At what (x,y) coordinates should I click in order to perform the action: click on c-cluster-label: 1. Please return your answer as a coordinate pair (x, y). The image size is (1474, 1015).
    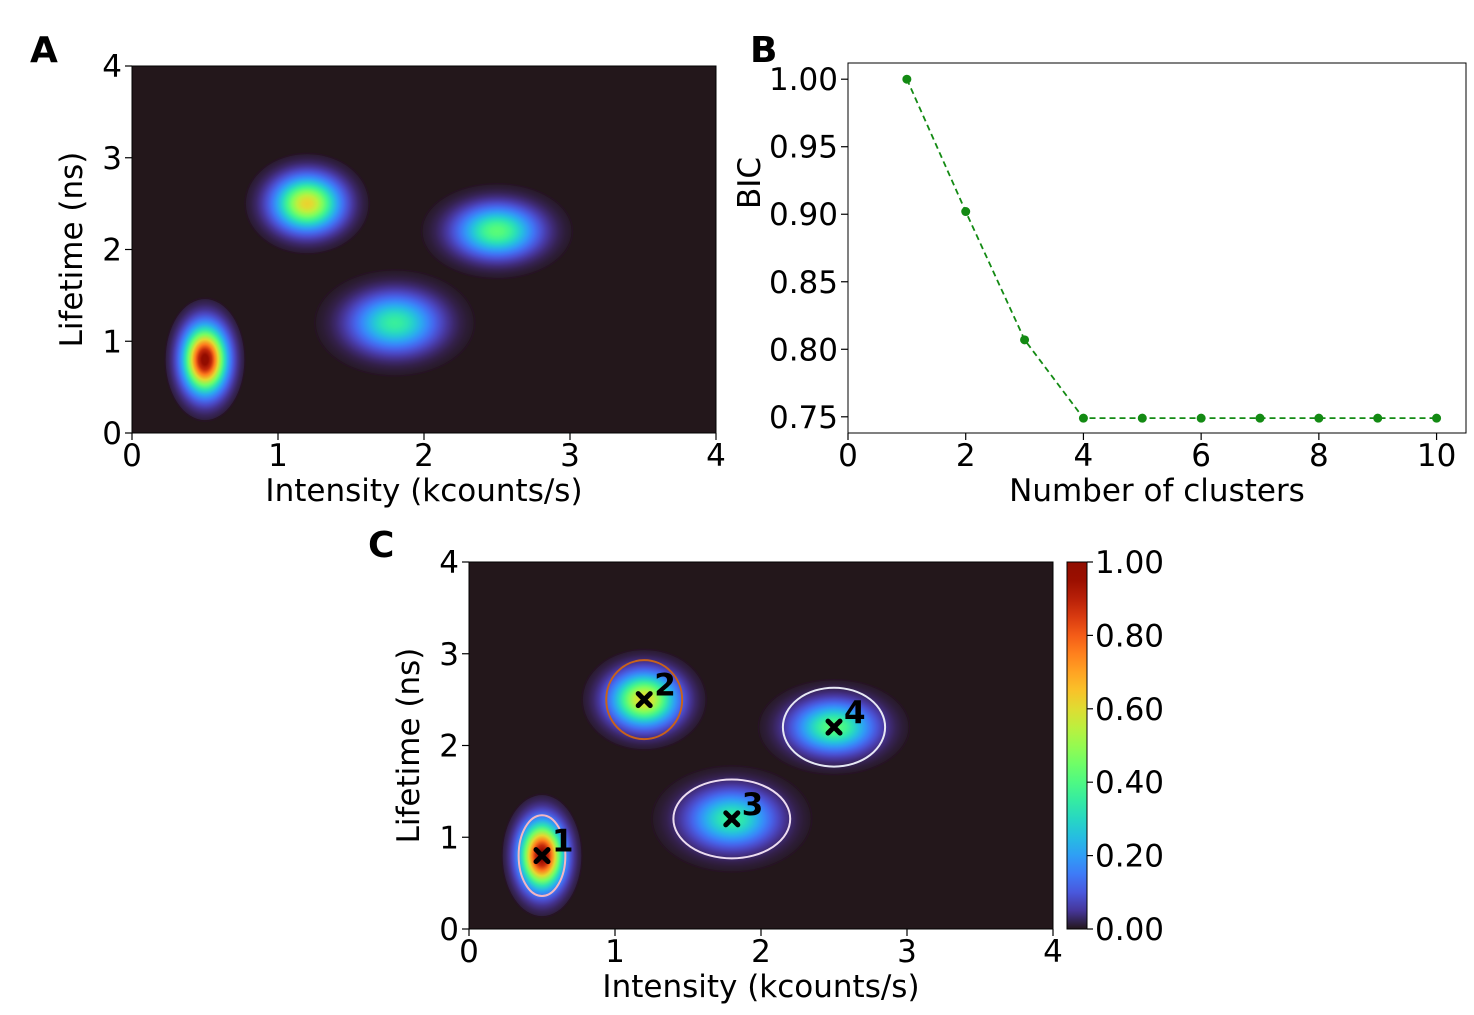
    Looking at the image, I should click on (563, 842).